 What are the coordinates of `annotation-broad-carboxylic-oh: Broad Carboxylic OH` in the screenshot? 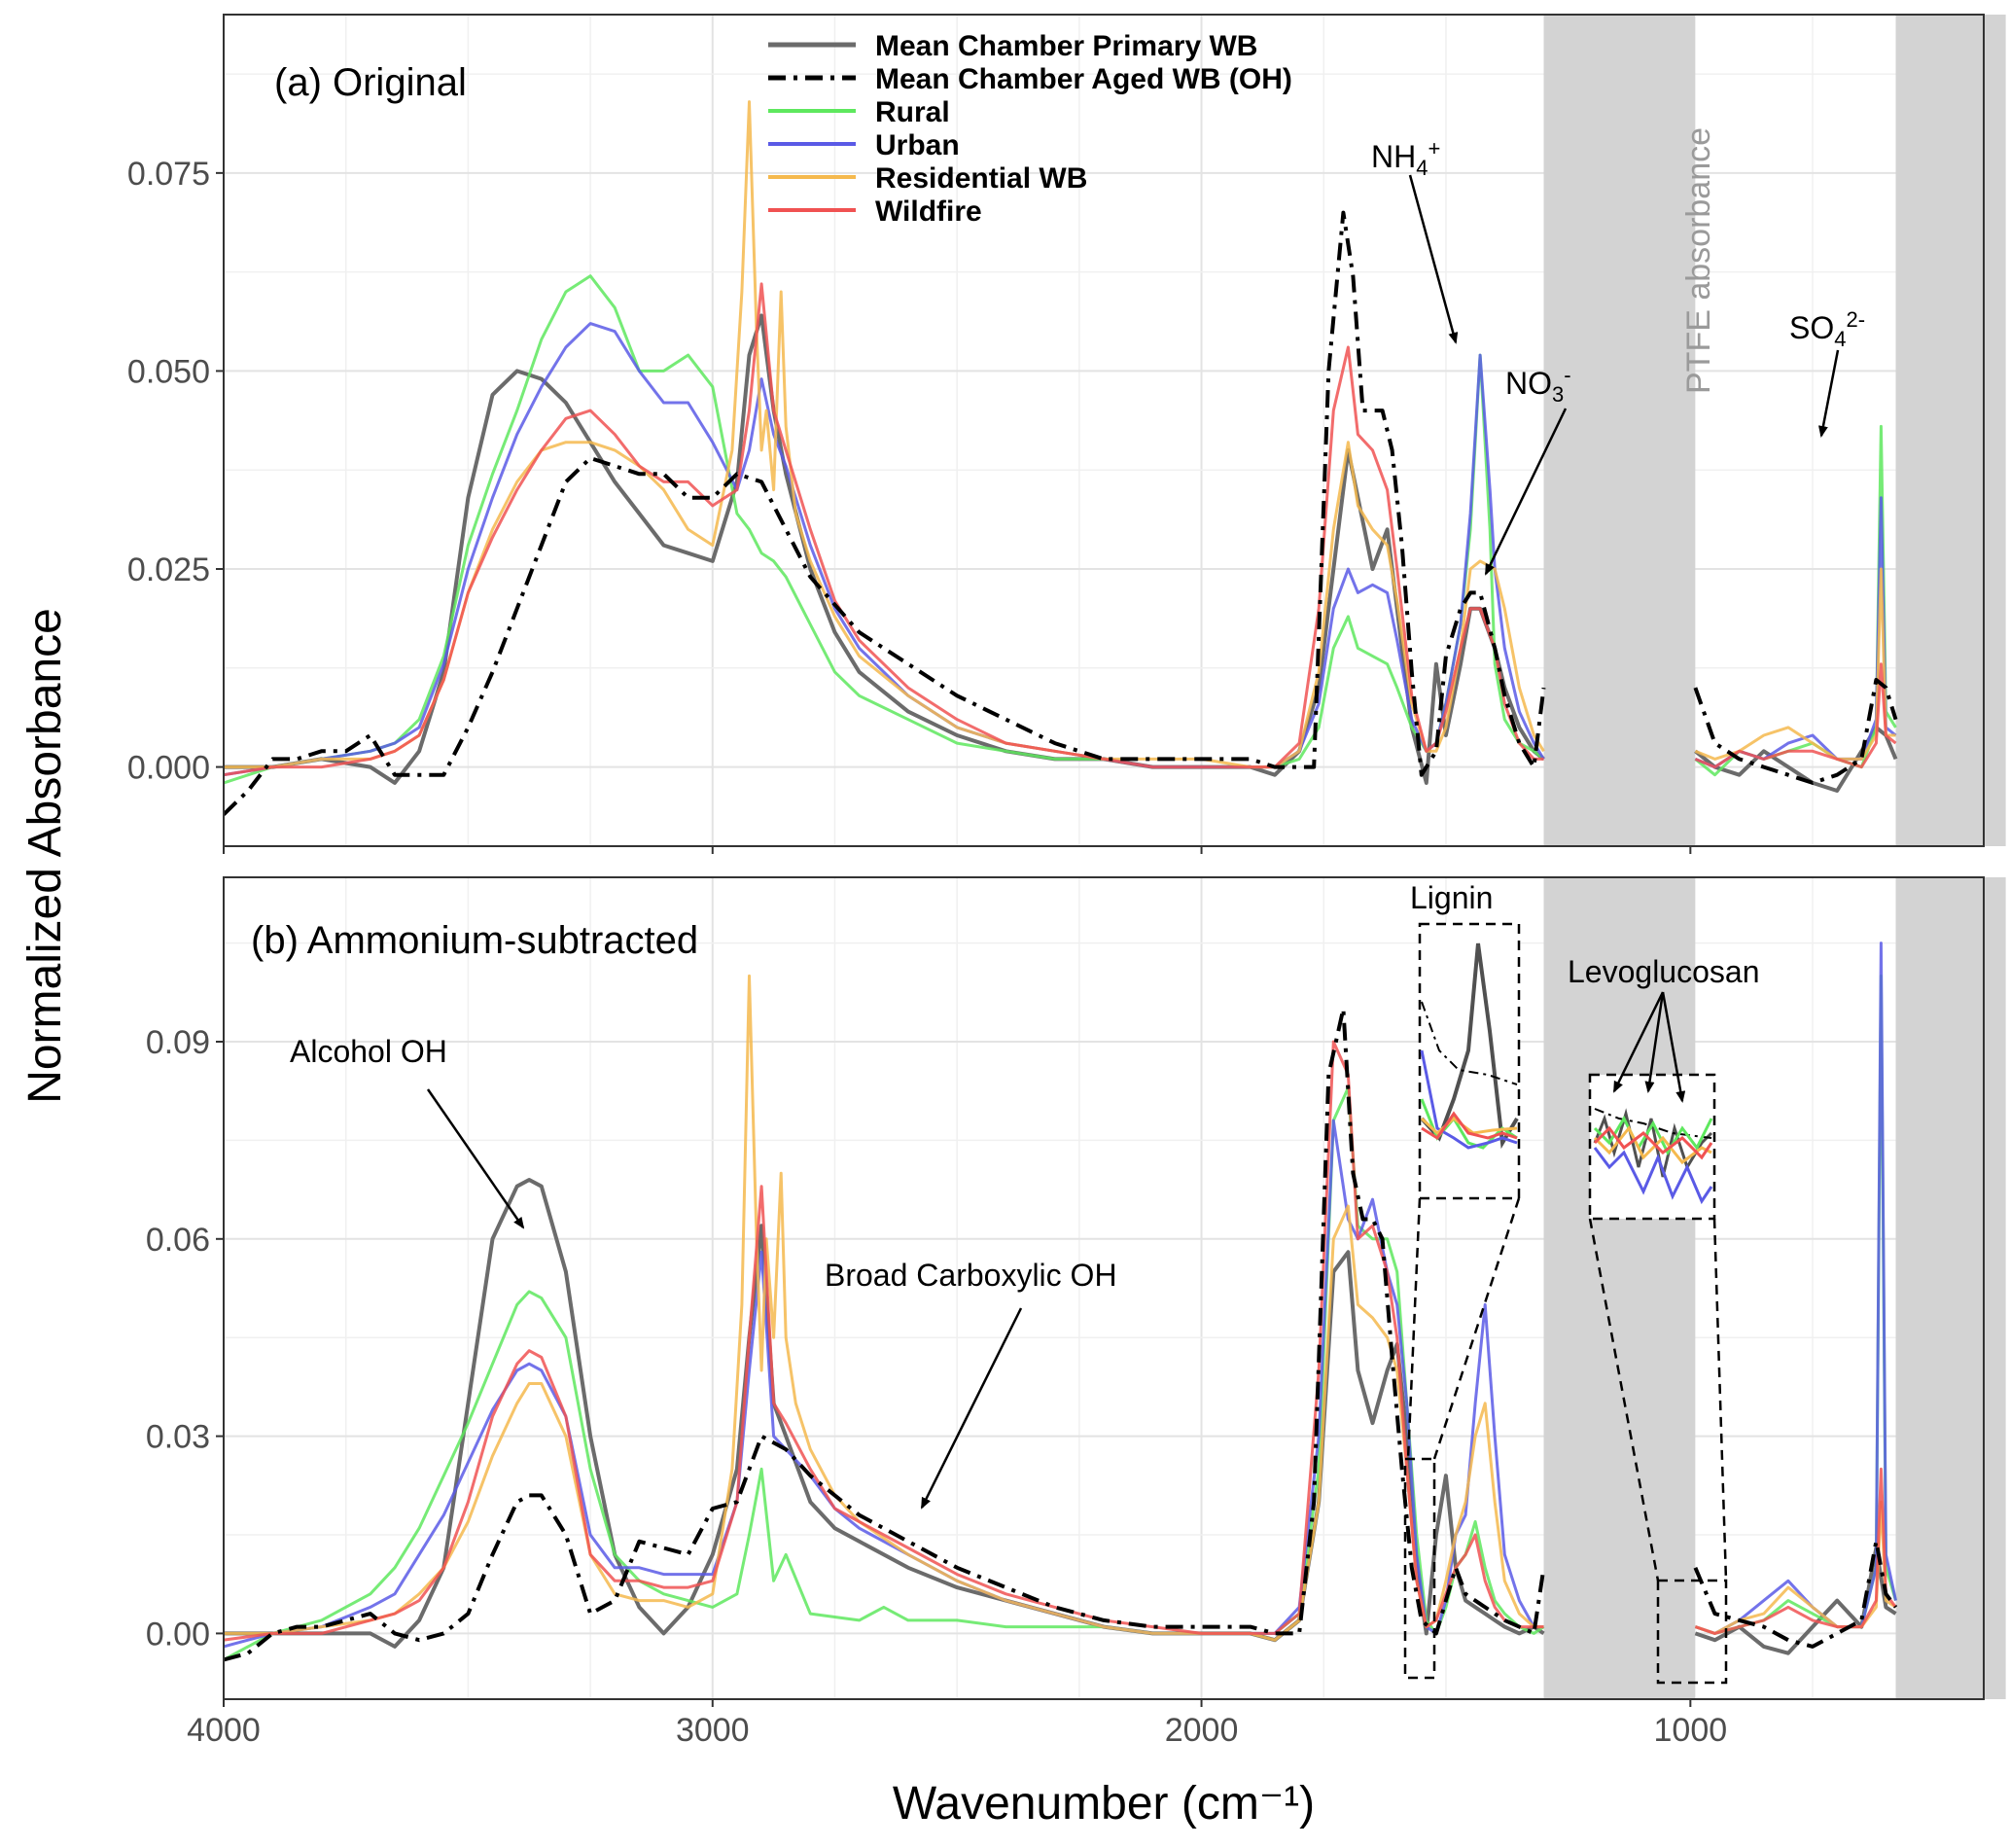 It's located at (971, 1384).